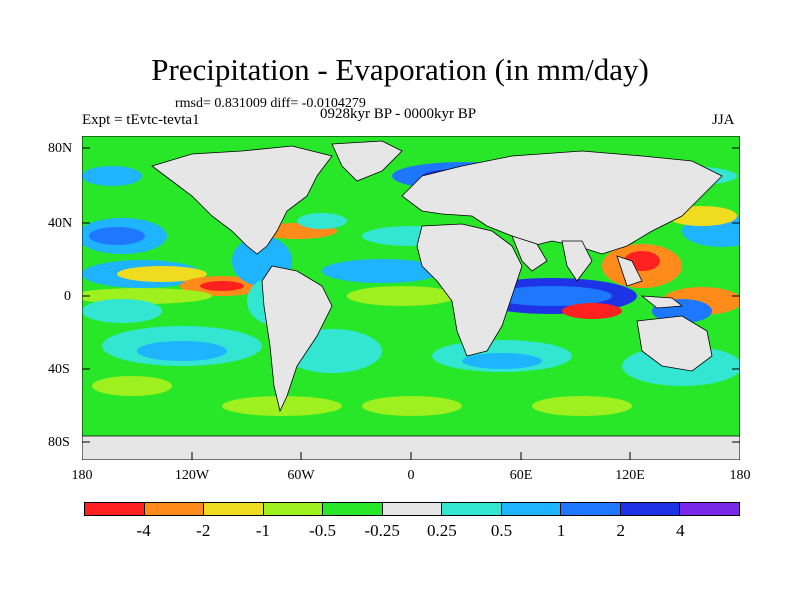 The width and height of the screenshot is (800, 600). I want to click on colorbar-label: -4, so click(143, 530).